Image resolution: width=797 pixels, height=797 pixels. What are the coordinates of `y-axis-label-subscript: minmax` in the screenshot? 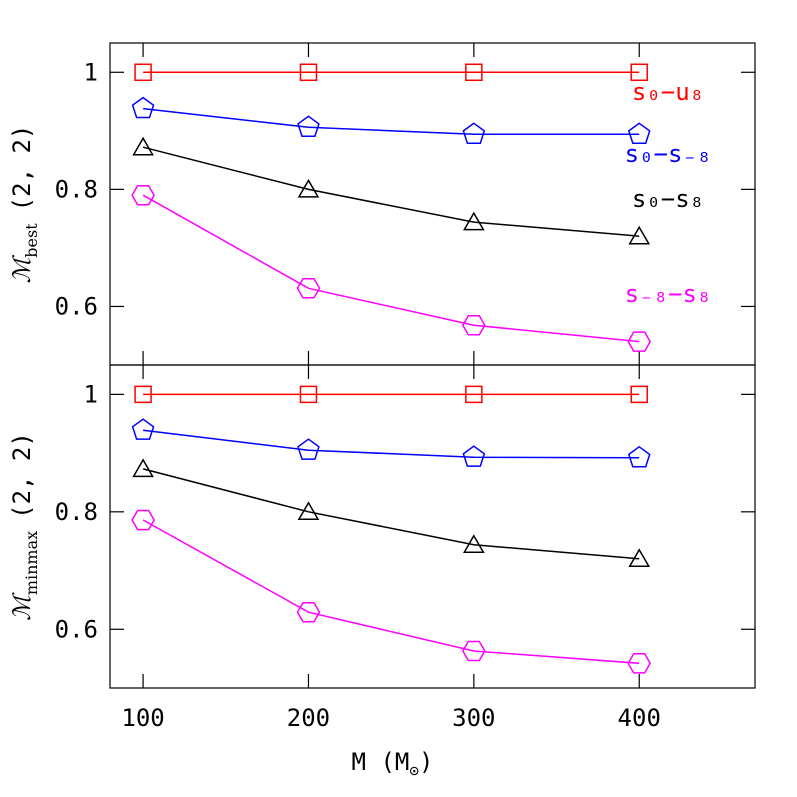 It's located at (31, 563).